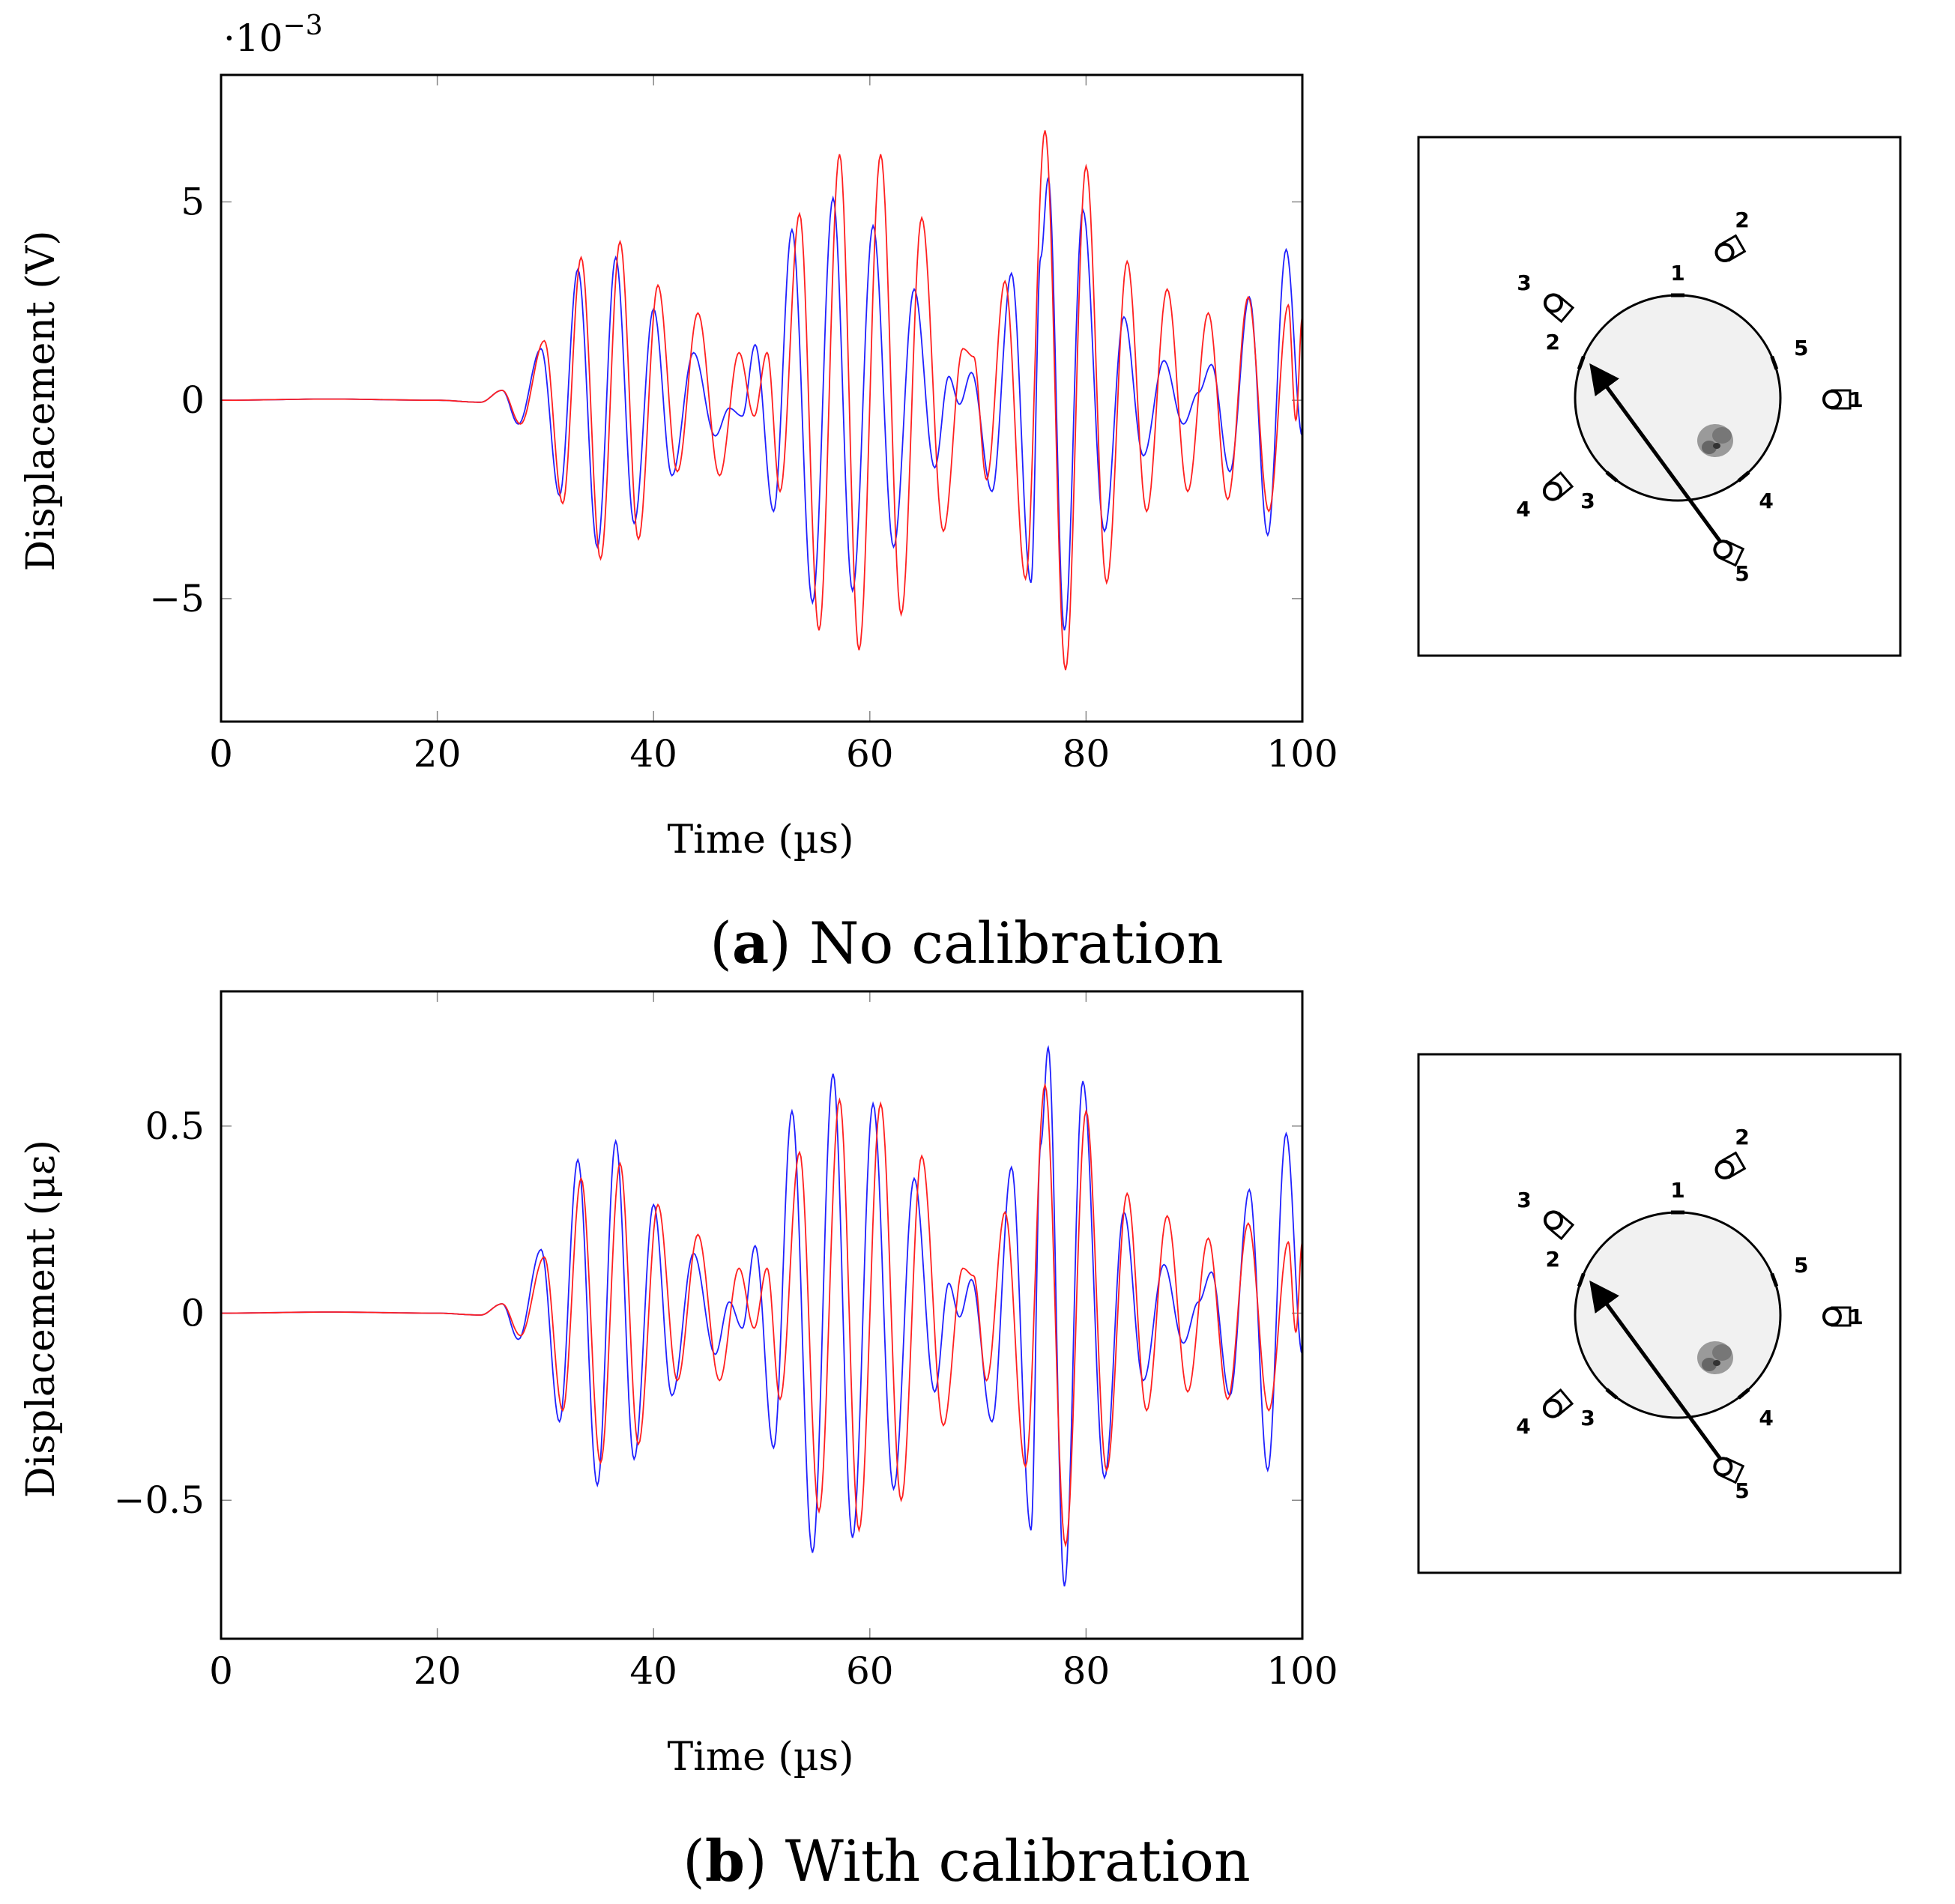 The image size is (1955, 1904). Describe the element at coordinates (1766, 501) in the screenshot. I see `diagram-a-rim-marker-label: 4` at that location.